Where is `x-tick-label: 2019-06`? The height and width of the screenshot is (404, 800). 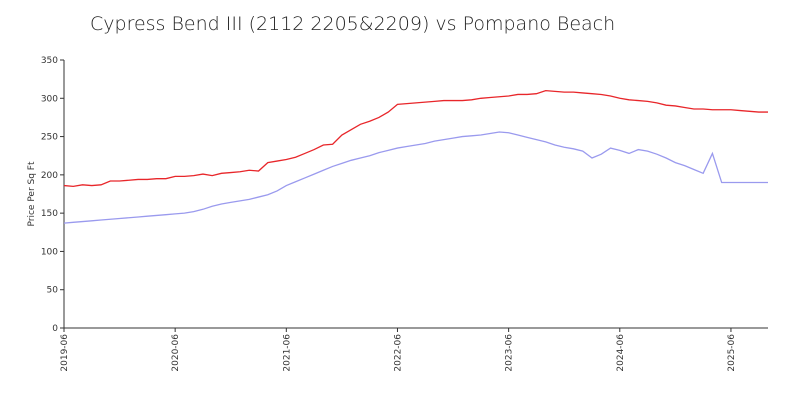
x-tick-label: 2019-06 is located at coordinates (65, 353).